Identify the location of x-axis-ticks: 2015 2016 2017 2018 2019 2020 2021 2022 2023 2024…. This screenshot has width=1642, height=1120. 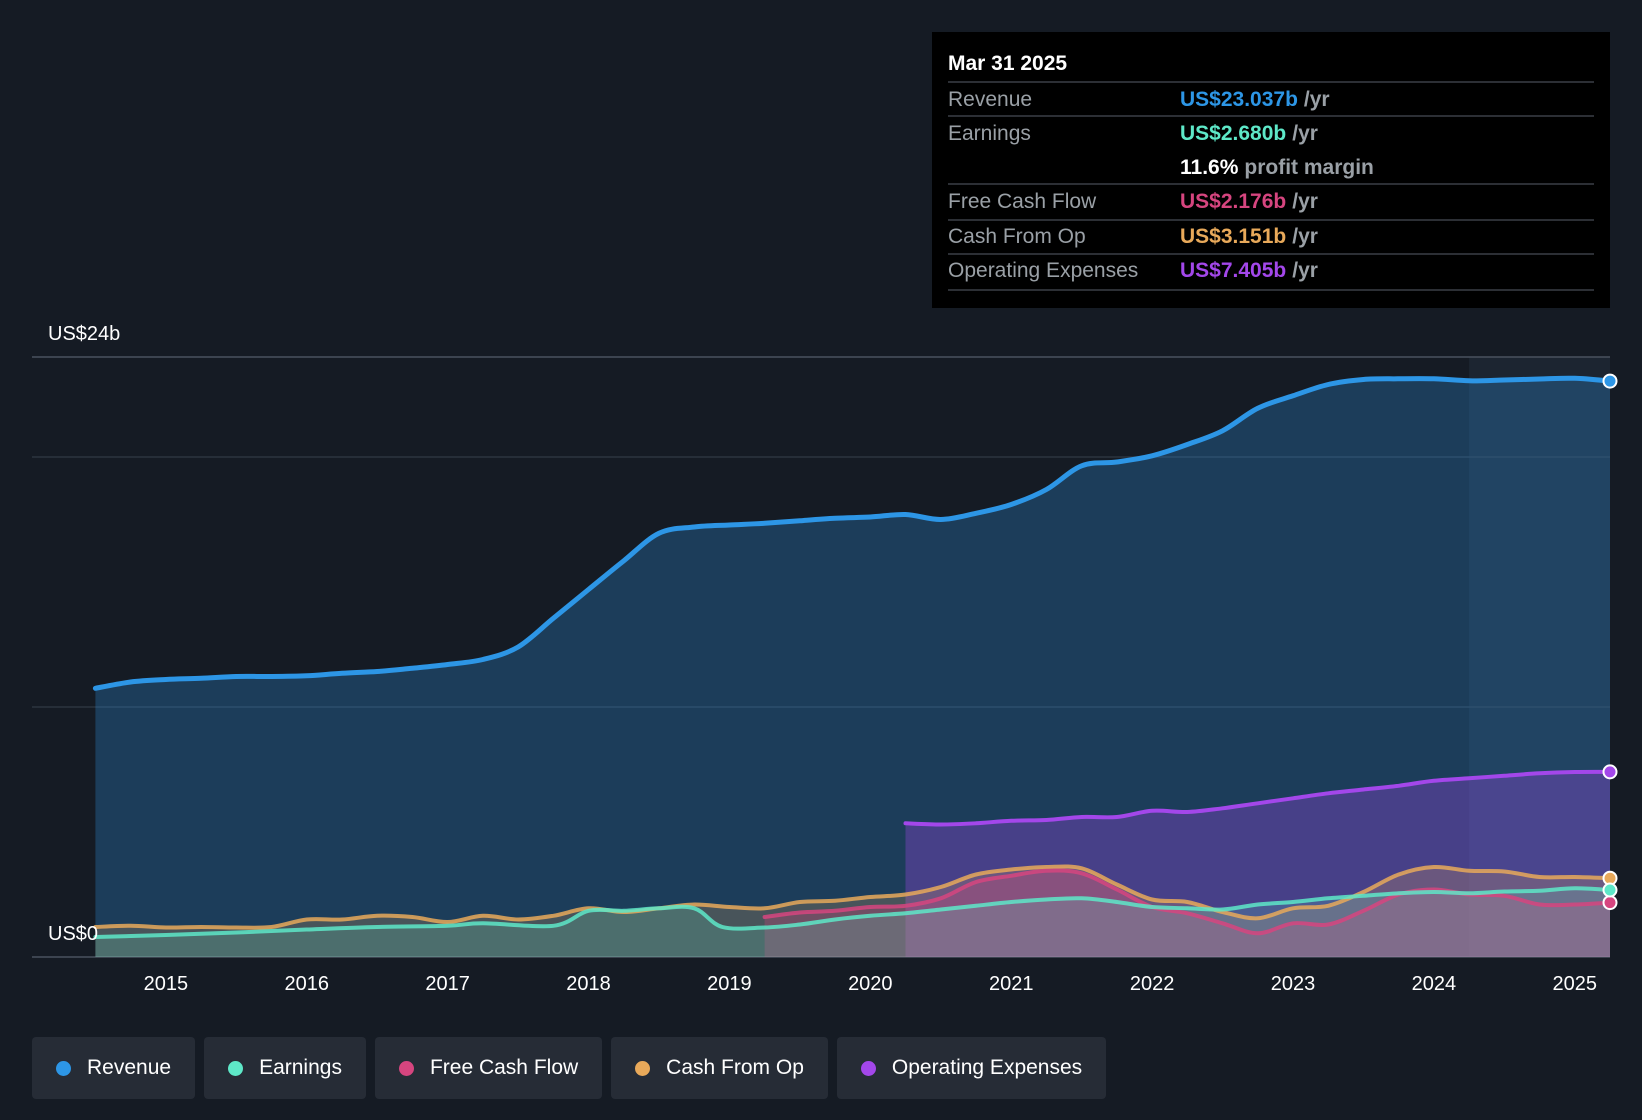
(870, 984).